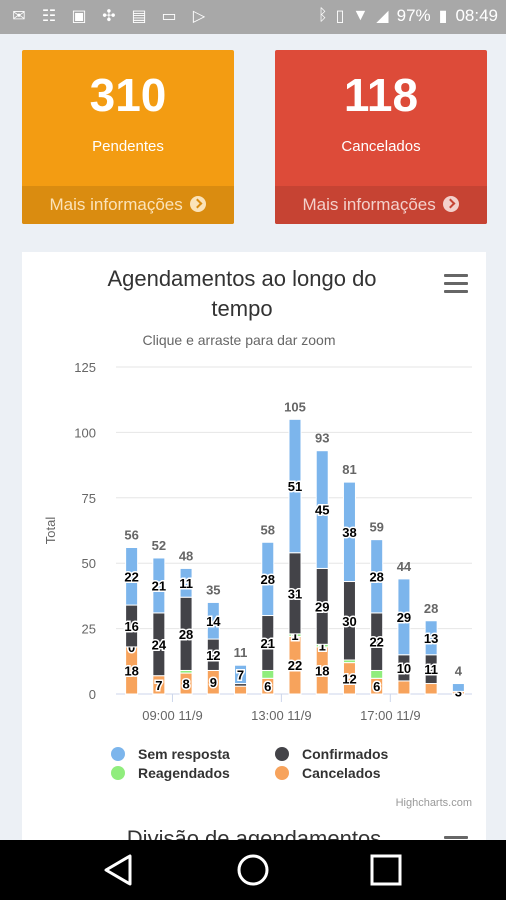 This screenshot has height=900, width=506. What do you see at coordinates (349, 678) in the screenshot?
I see `data-label: 12` at bounding box center [349, 678].